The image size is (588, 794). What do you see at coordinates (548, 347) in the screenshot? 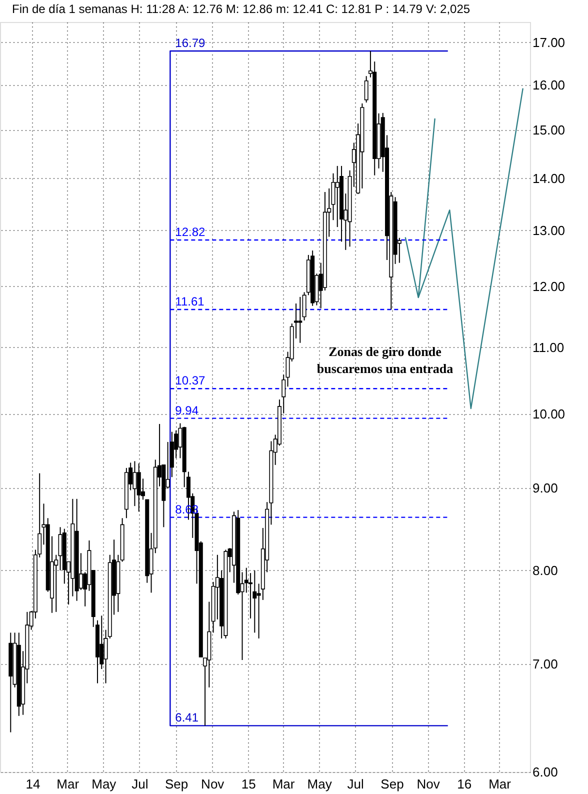
I see `y-tick-label: 11.00` at bounding box center [548, 347].